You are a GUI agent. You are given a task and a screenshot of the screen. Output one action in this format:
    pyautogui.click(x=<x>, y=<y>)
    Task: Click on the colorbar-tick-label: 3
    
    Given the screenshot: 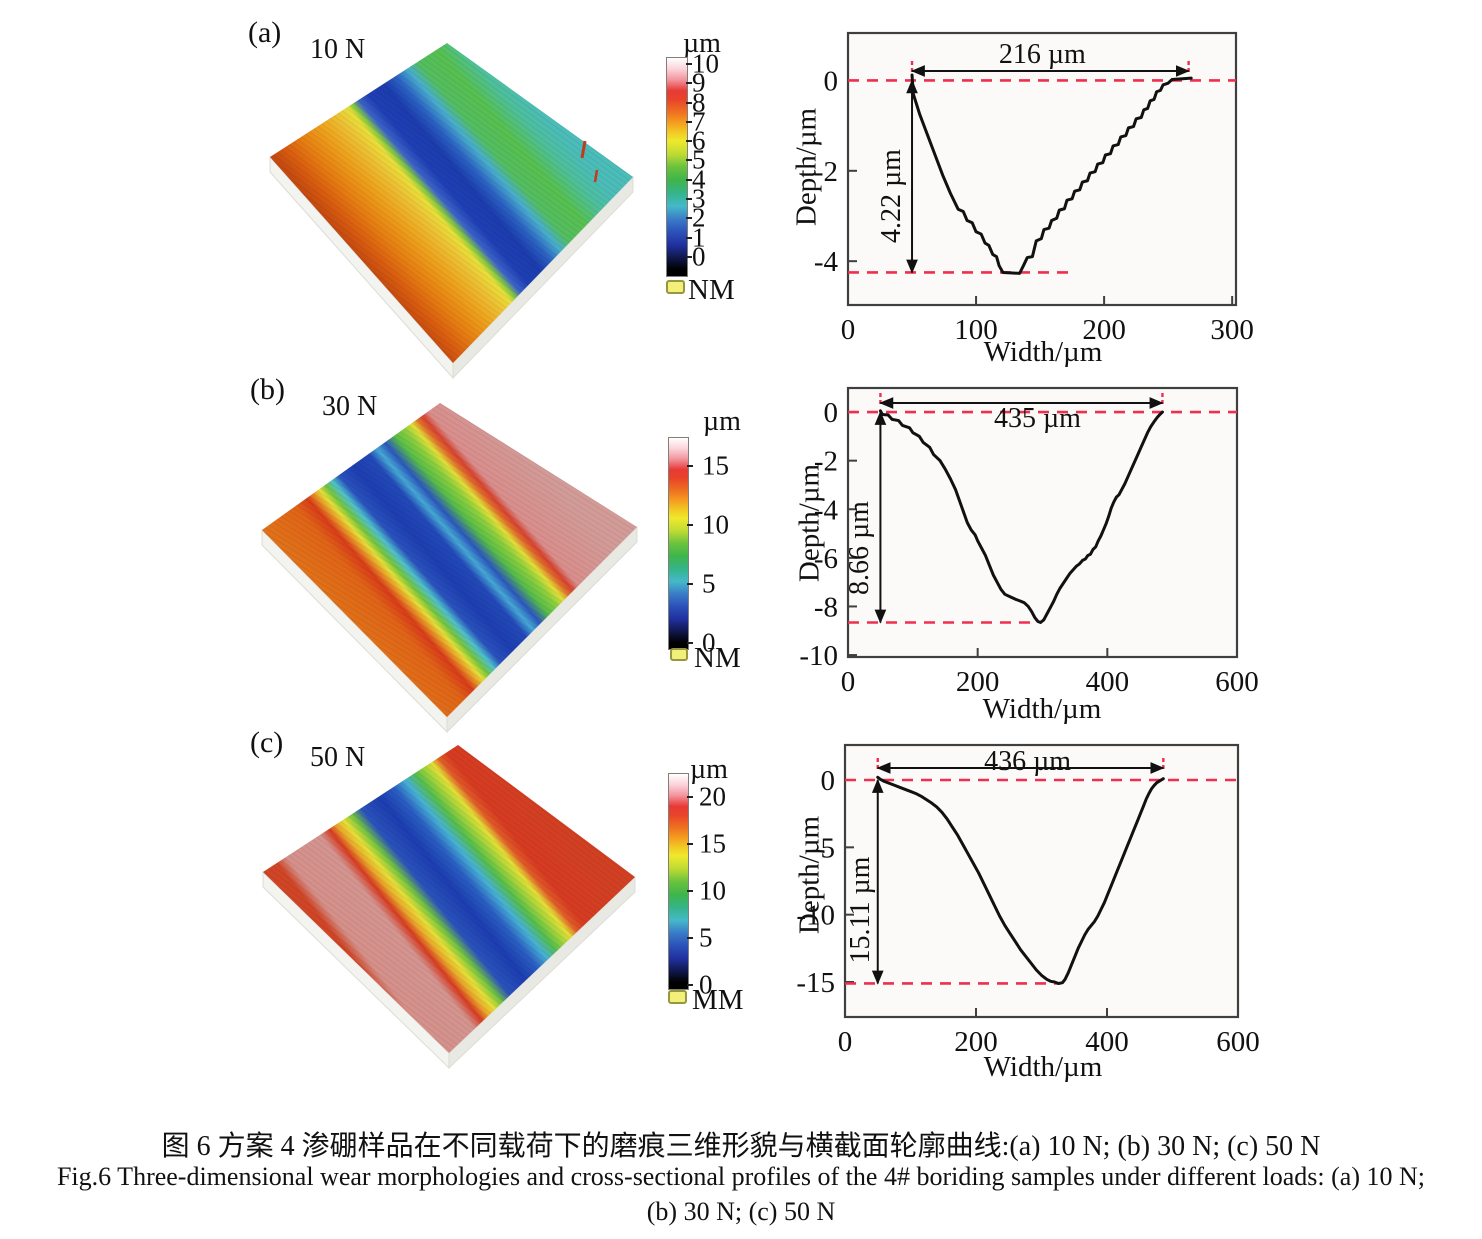 What is the action you would take?
    pyautogui.click(x=699, y=198)
    